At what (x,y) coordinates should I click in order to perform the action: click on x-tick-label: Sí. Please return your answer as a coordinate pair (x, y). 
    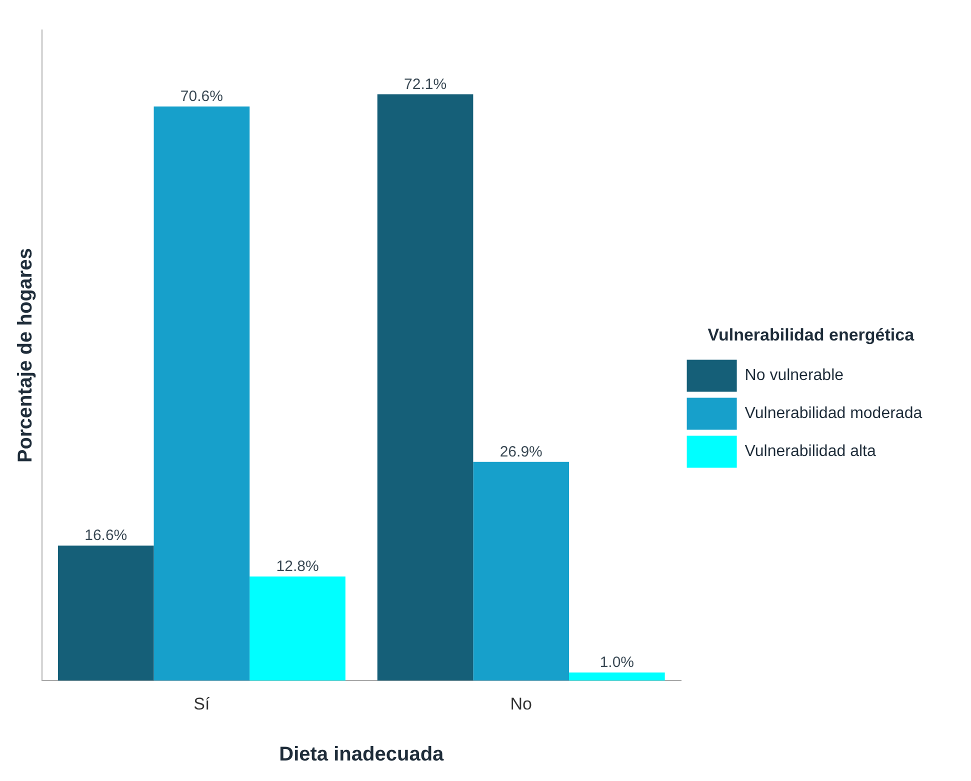
    Looking at the image, I should click on (202, 704).